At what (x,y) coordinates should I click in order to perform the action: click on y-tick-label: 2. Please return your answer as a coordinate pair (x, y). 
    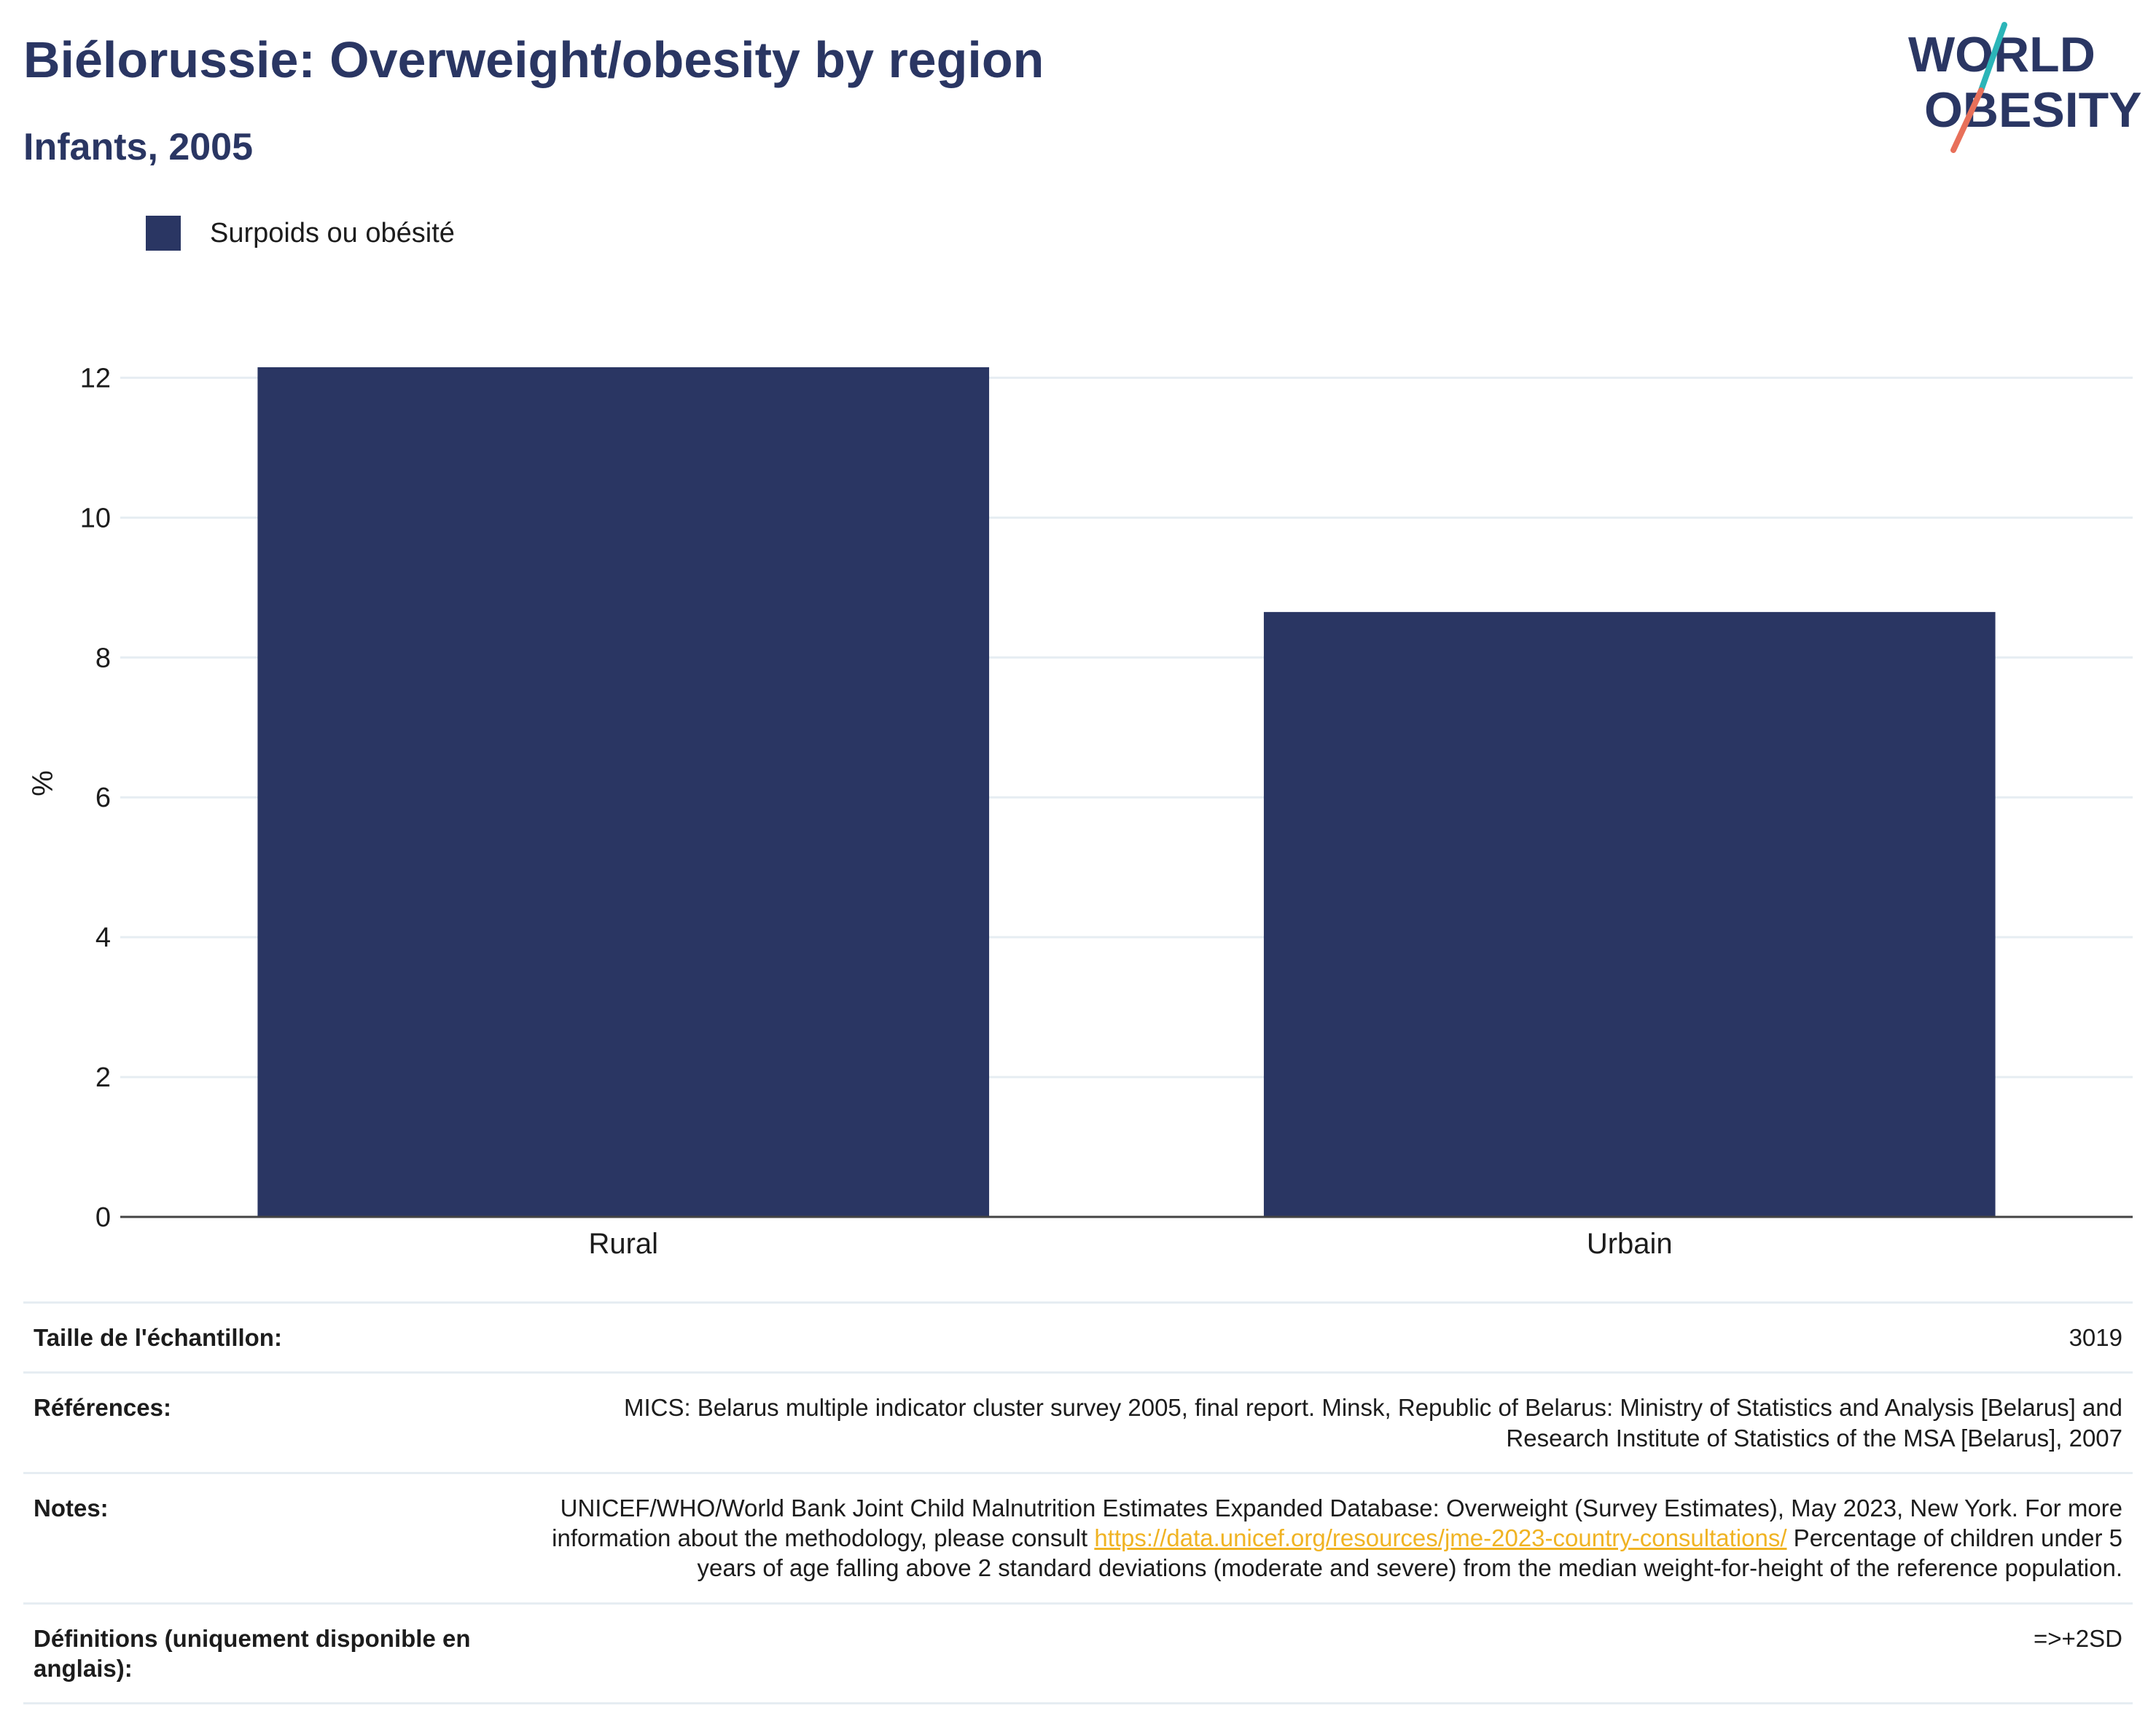
    Looking at the image, I should click on (103, 1077).